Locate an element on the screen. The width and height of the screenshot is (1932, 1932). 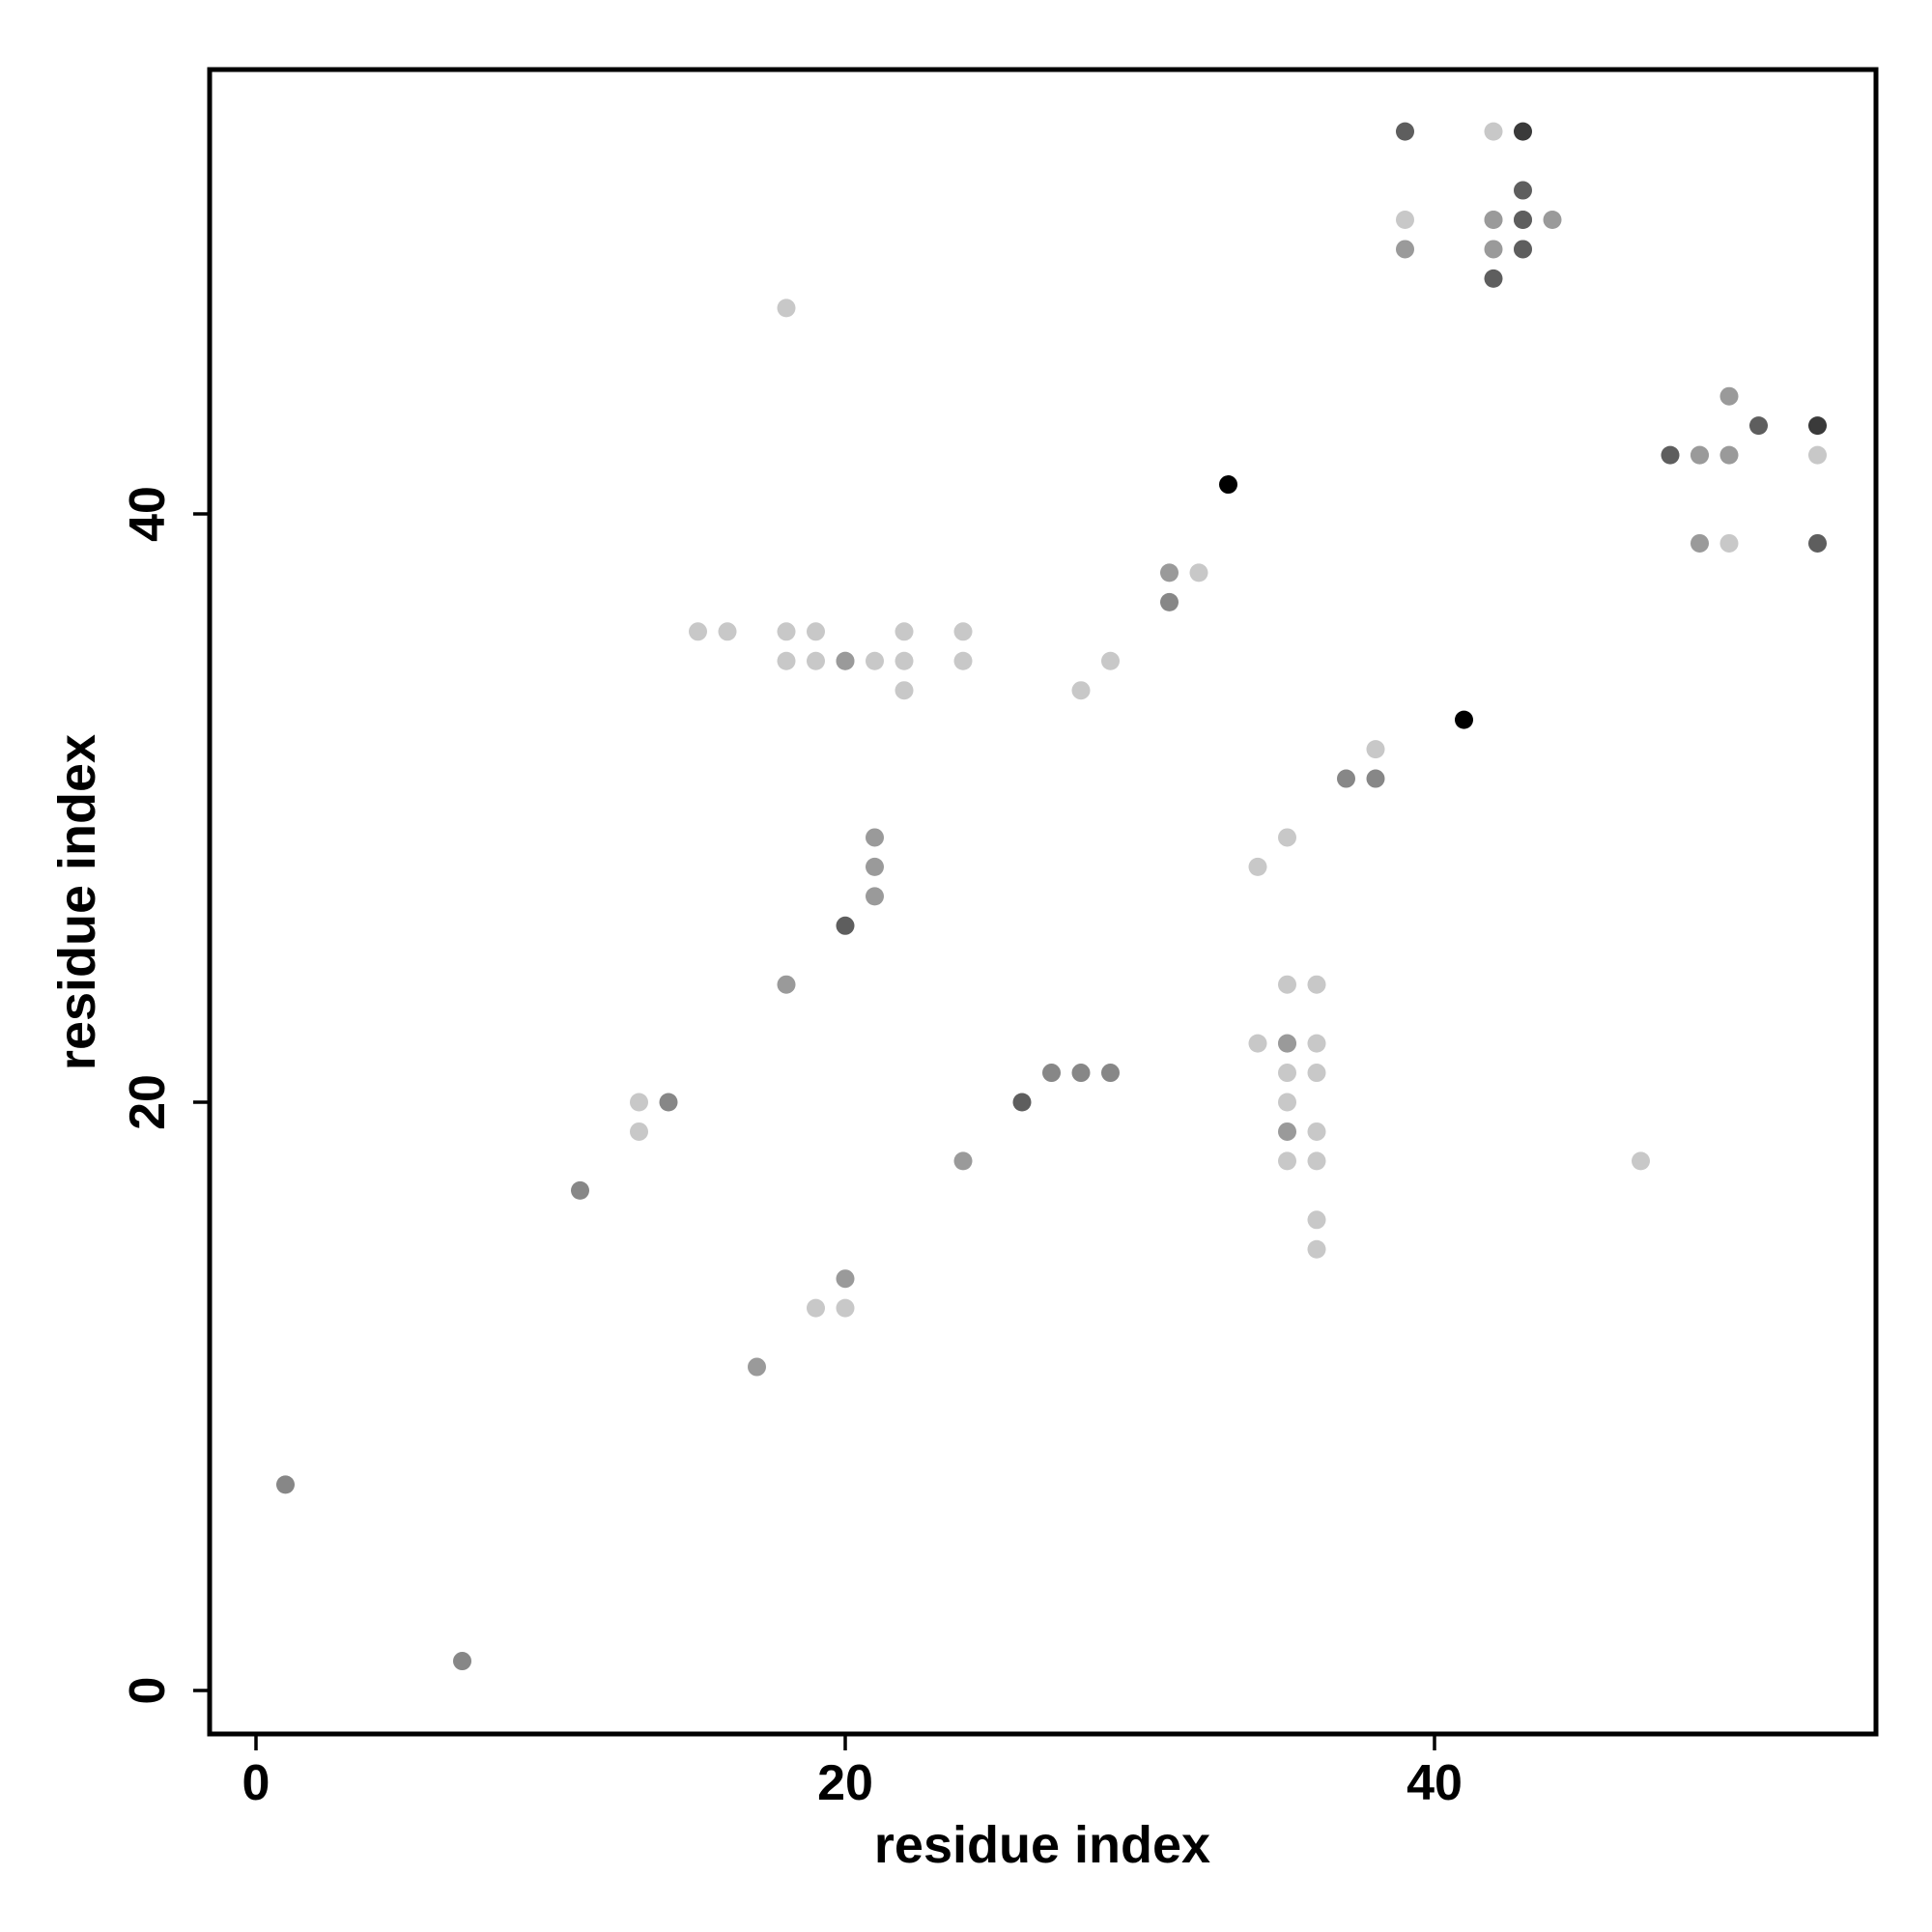
x-axis-ticks: 020406080100 is located at coordinates (852, 1772).